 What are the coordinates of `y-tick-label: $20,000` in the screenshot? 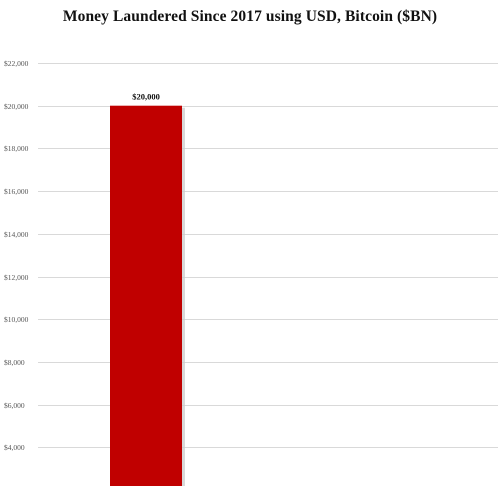 It's located at (16, 106).